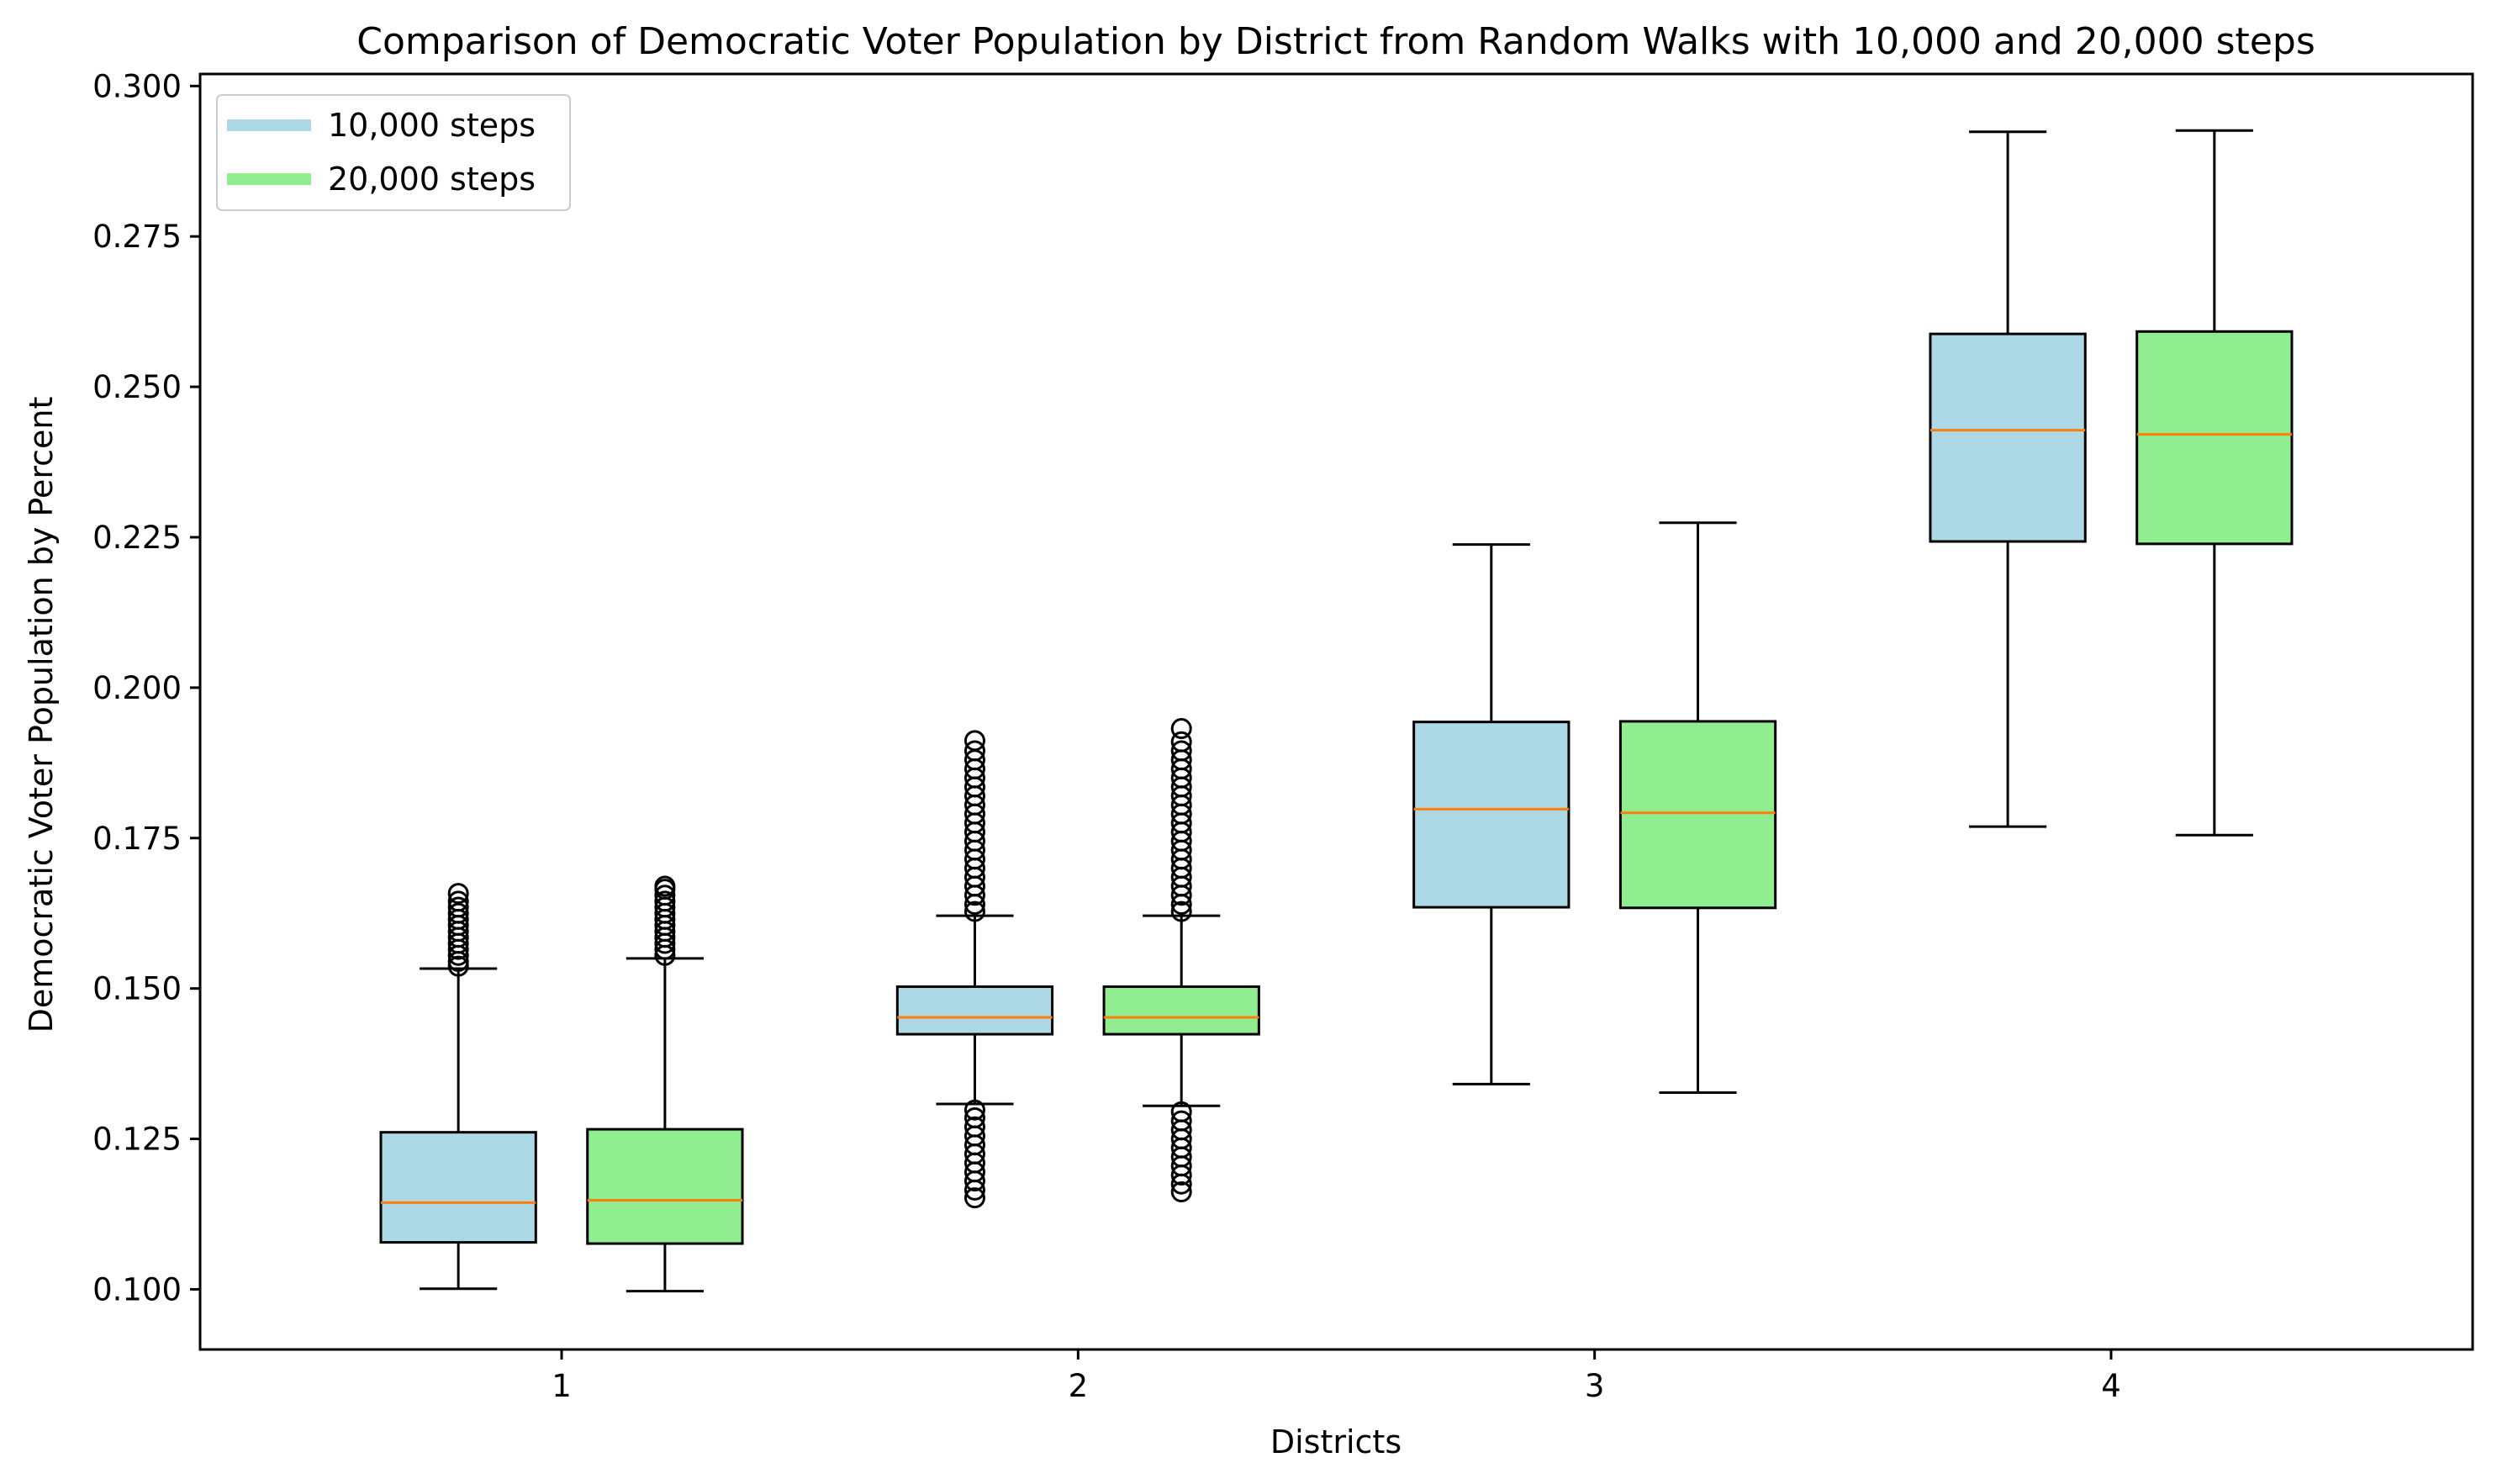 Image resolution: width=2497 pixels, height=1484 pixels. I want to click on legend-item: 10,000 steps, so click(381, 126).